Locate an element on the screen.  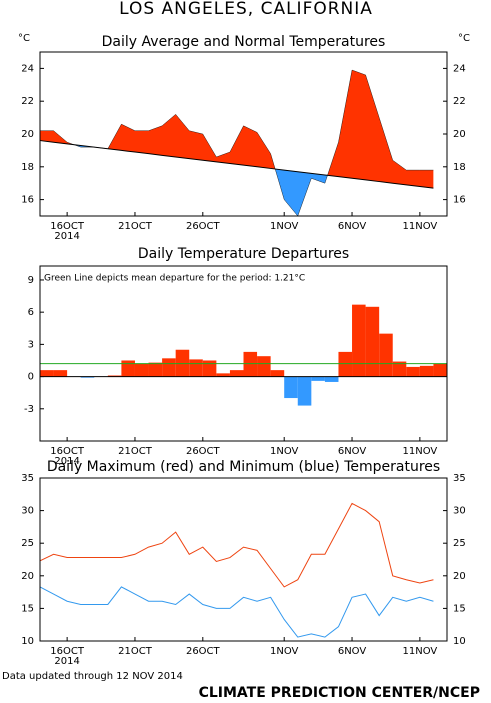
page-title: LOS ANGELES, CALIFORNIA is located at coordinates (246, 9).